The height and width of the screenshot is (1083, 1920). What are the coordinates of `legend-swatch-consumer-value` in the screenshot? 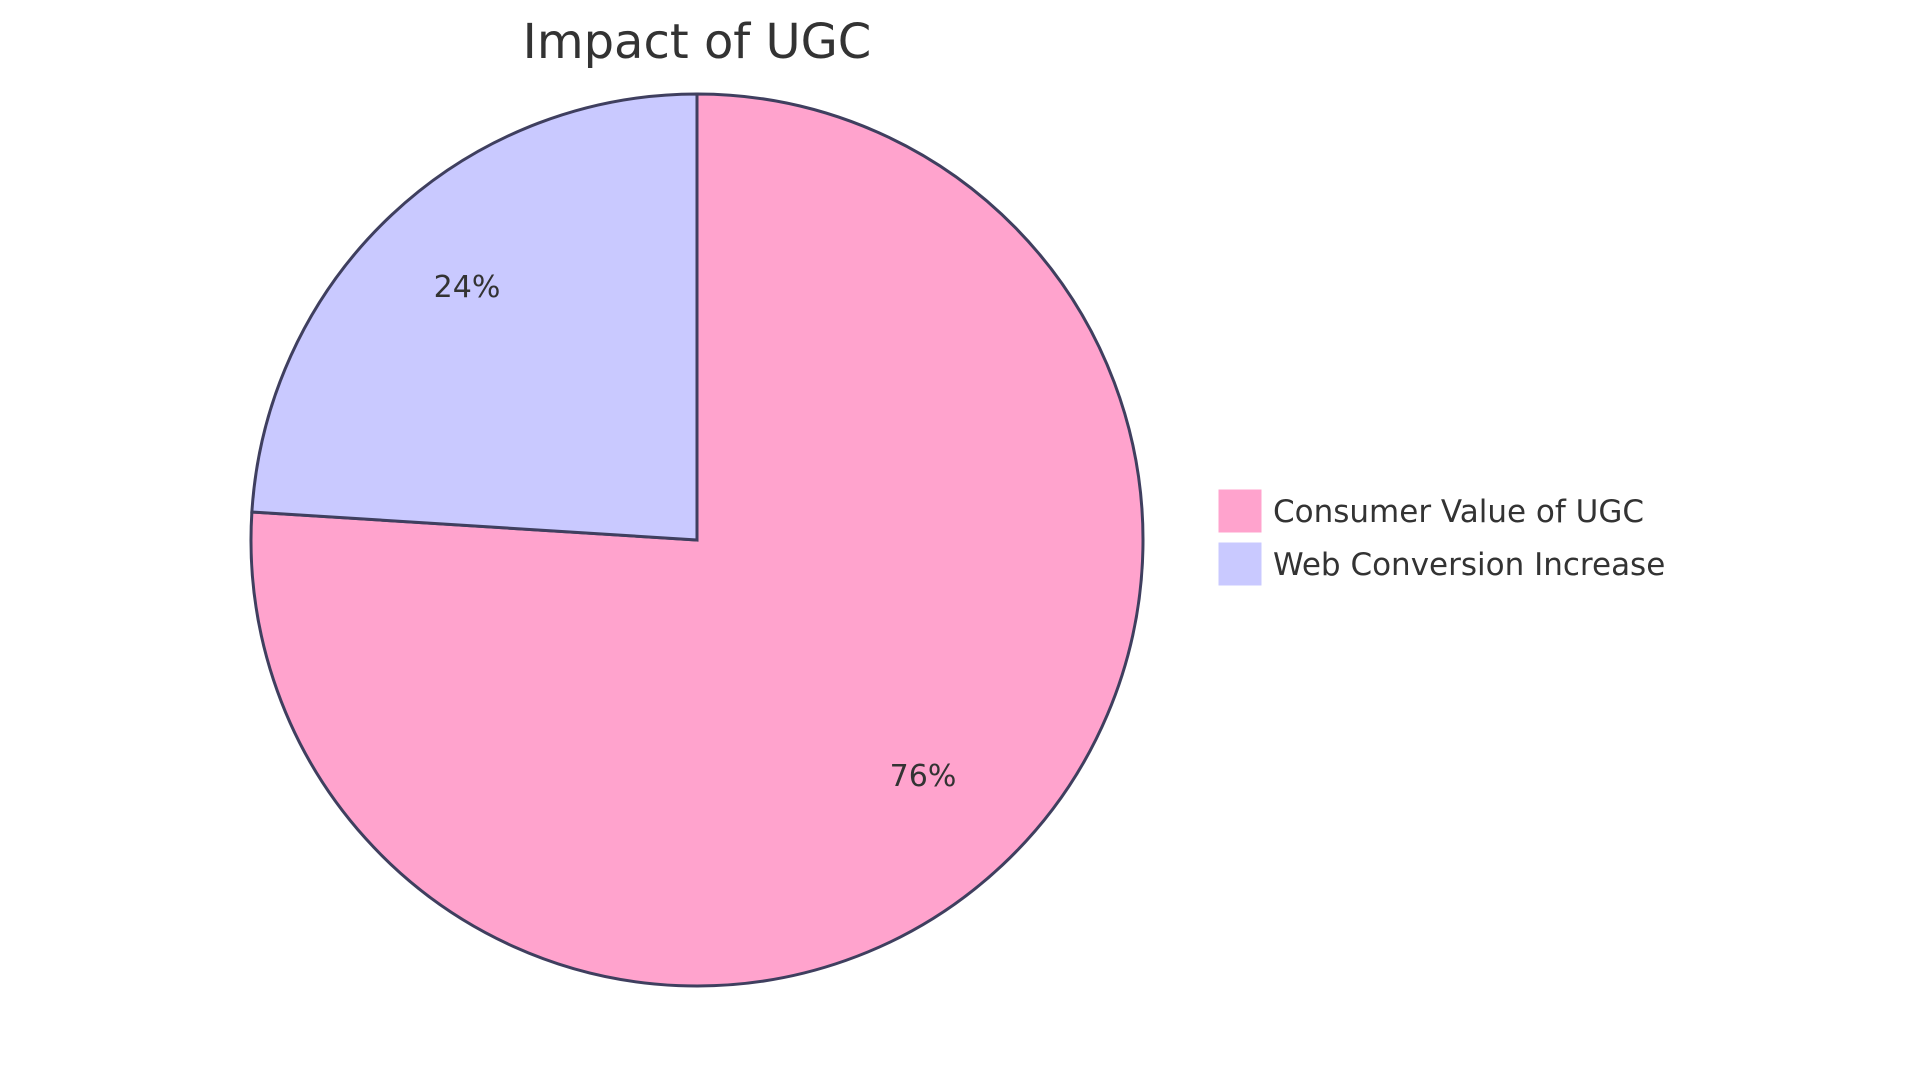 It's located at (1240, 511).